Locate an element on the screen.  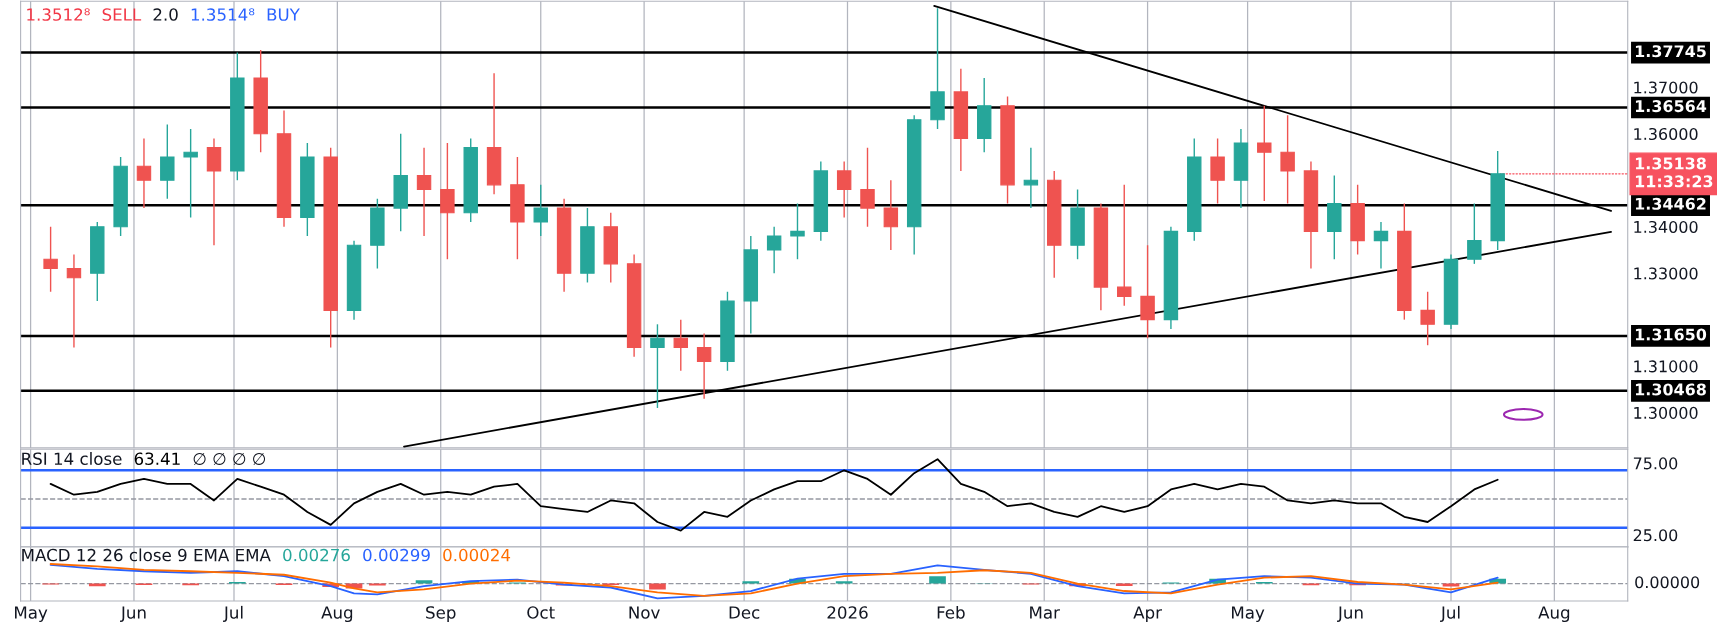
annotation: ∅ ∅ ∅ ∅ is located at coordinates (229, 458).